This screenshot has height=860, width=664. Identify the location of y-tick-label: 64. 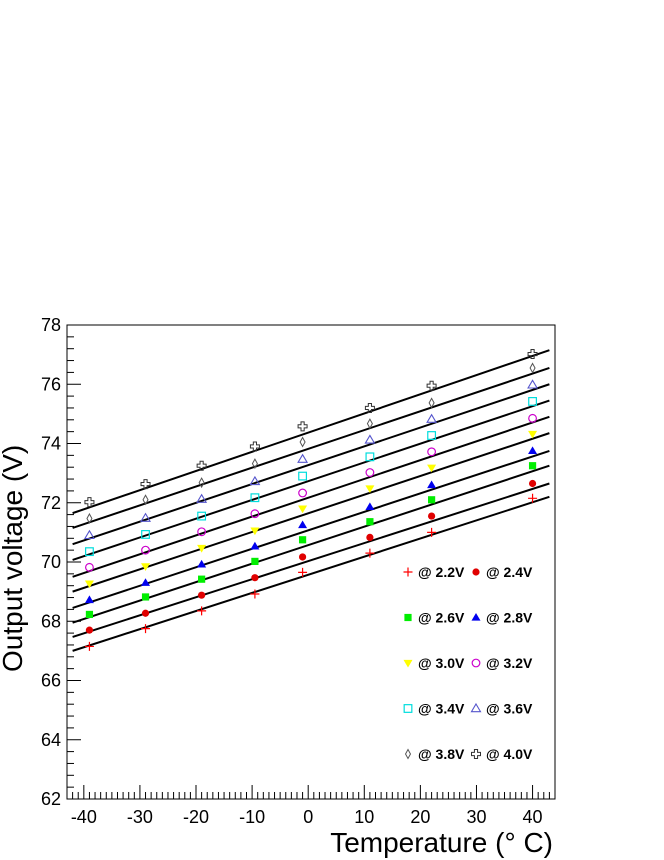
(51, 740).